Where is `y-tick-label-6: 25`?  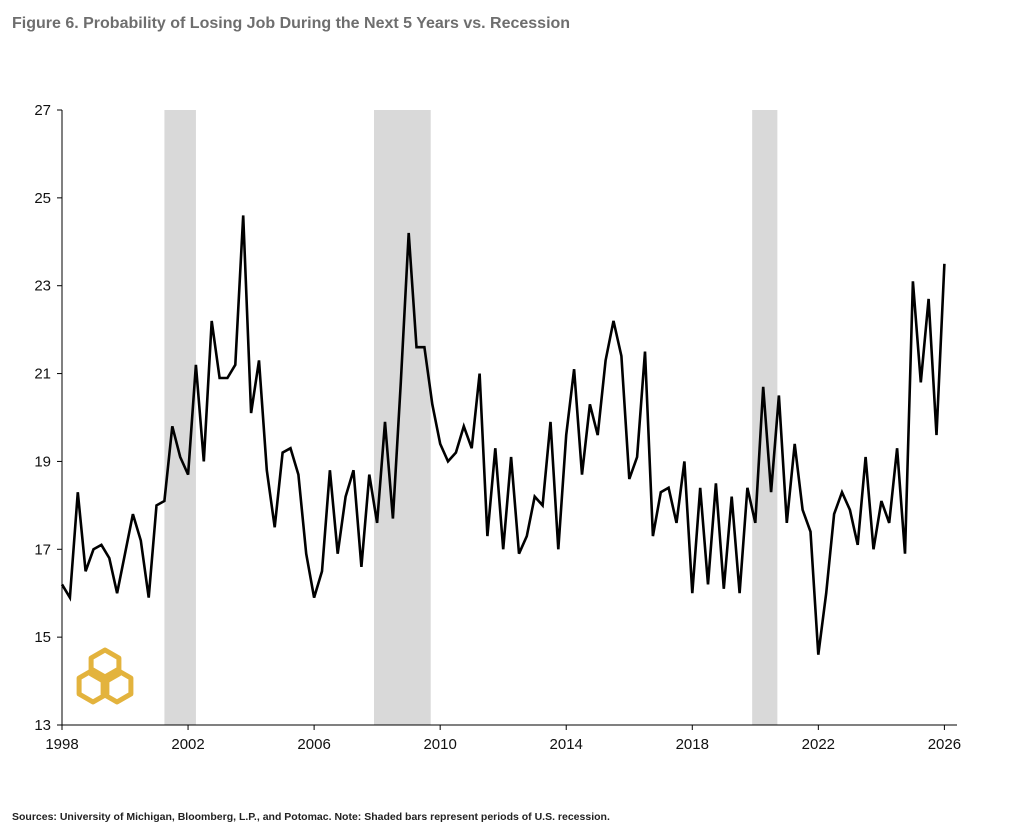
y-tick-label-6: 25 is located at coordinates (42, 198).